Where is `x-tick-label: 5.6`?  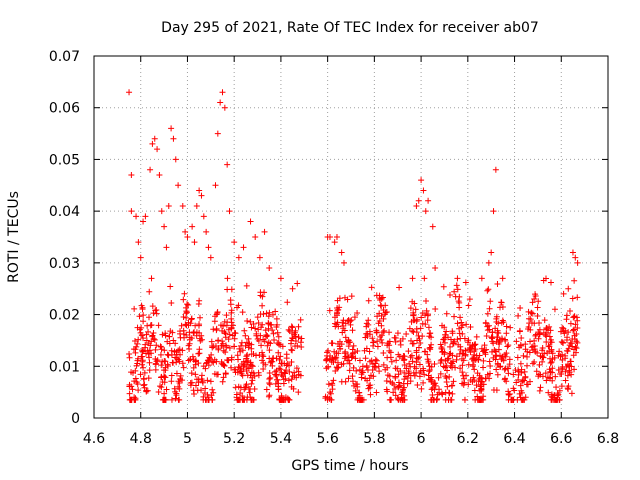 x-tick-label: 5.6 is located at coordinates (328, 439).